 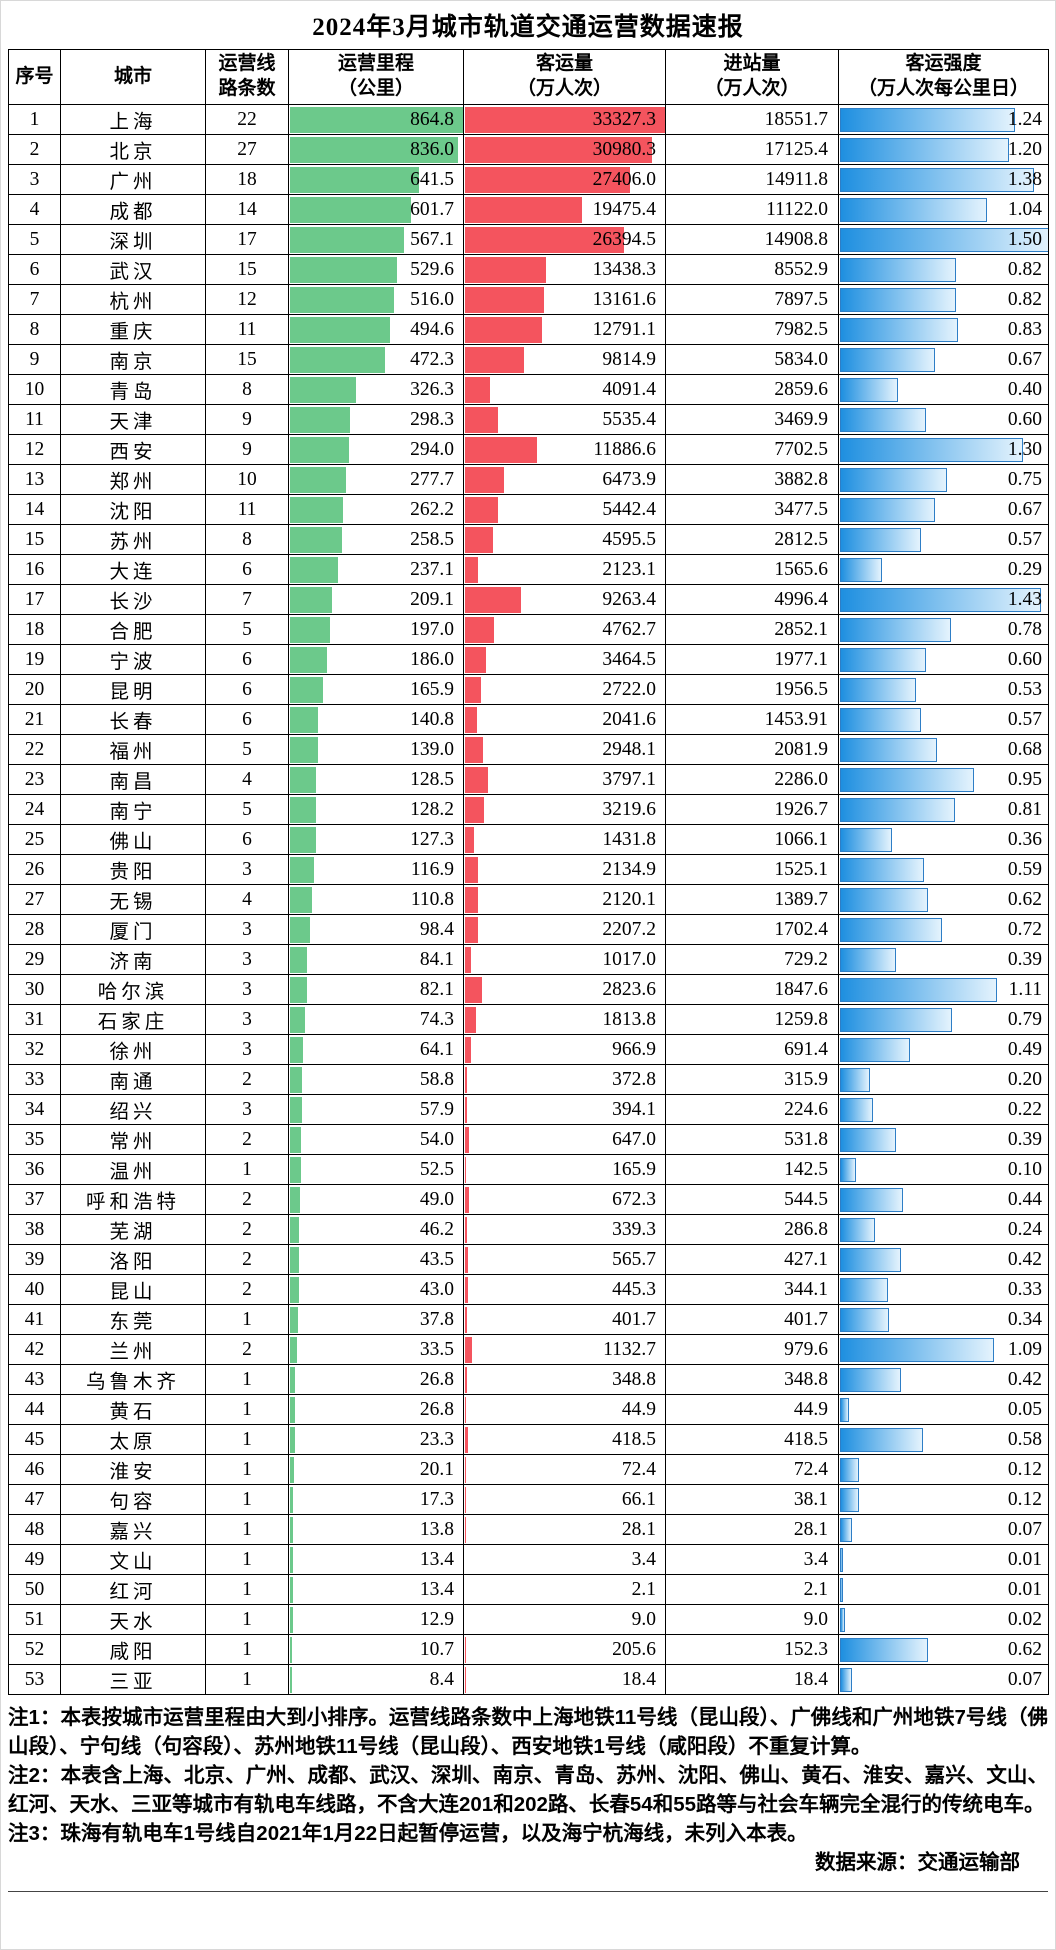 I want to click on cell-entries: 3.4, so click(x=752, y=1559).